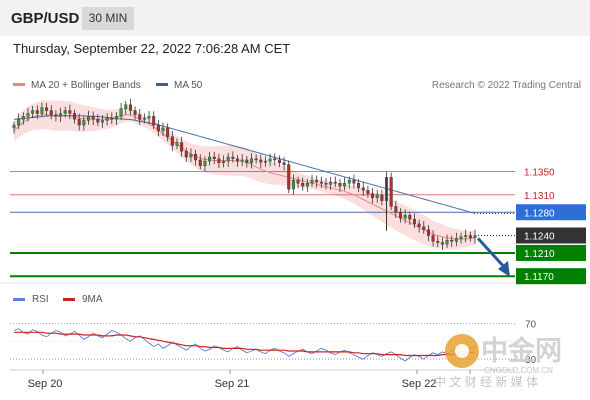  What do you see at coordinates (45, 384) in the screenshot?
I see `x-tick-label: Sep 20` at bounding box center [45, 384].